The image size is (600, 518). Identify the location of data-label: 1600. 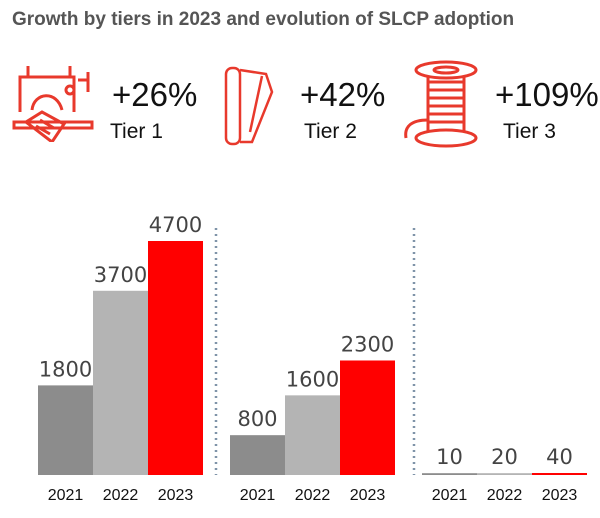
(312, 379).